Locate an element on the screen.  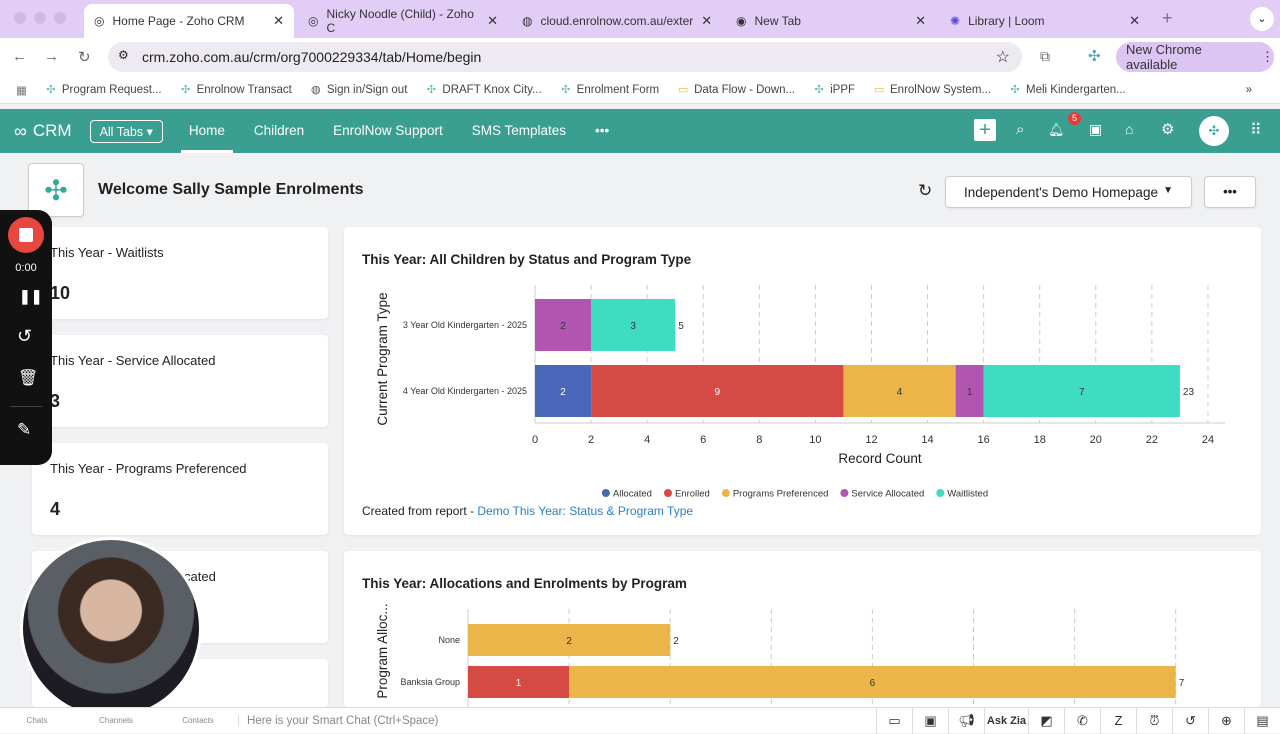
bookmark-icon: ✣ is located at coordinates (819, 89).